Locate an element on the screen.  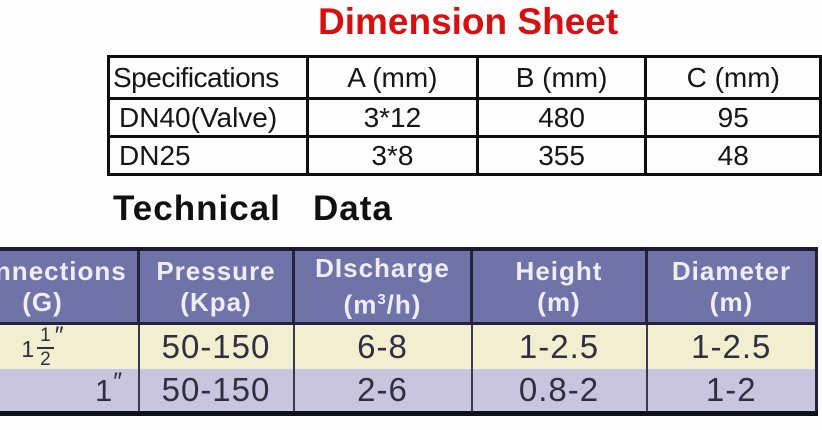
fraction-numerator: 1 is located at coordinates (45, 337).